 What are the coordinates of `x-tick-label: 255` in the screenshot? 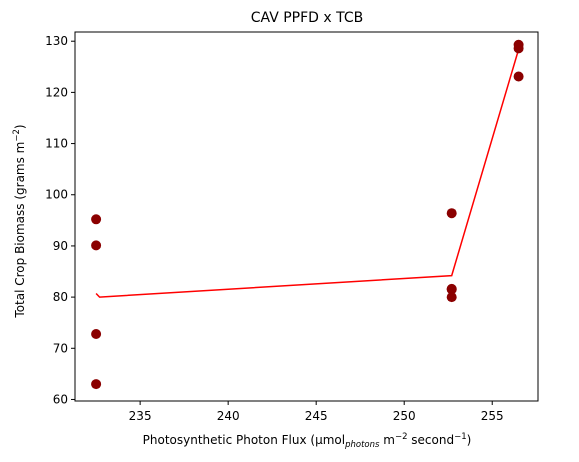 It's located at (492, 416).